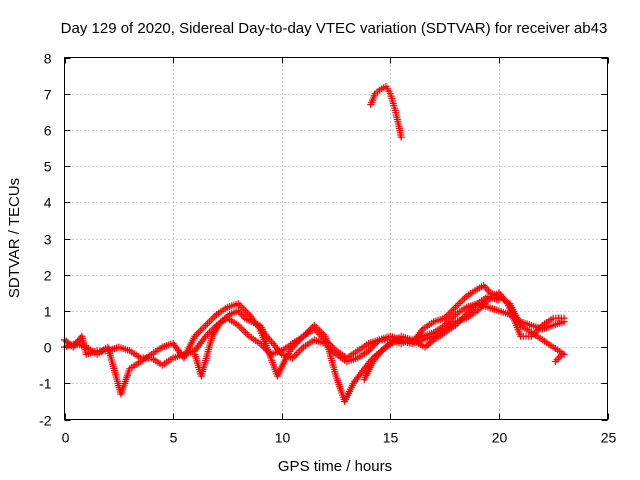 The image size is (640, 480). I want to click on y-tick-label: 3, so click(48, 240).